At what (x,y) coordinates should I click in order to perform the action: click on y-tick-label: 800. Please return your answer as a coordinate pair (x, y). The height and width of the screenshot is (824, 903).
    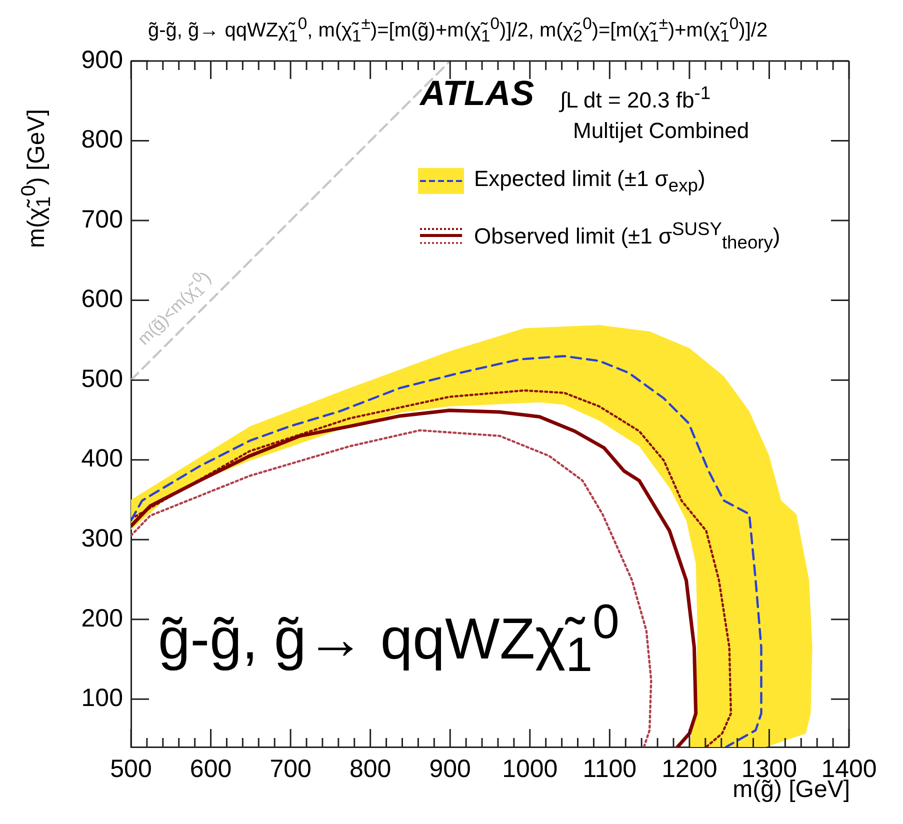
    Looking at the image, I should click on (102, 140).